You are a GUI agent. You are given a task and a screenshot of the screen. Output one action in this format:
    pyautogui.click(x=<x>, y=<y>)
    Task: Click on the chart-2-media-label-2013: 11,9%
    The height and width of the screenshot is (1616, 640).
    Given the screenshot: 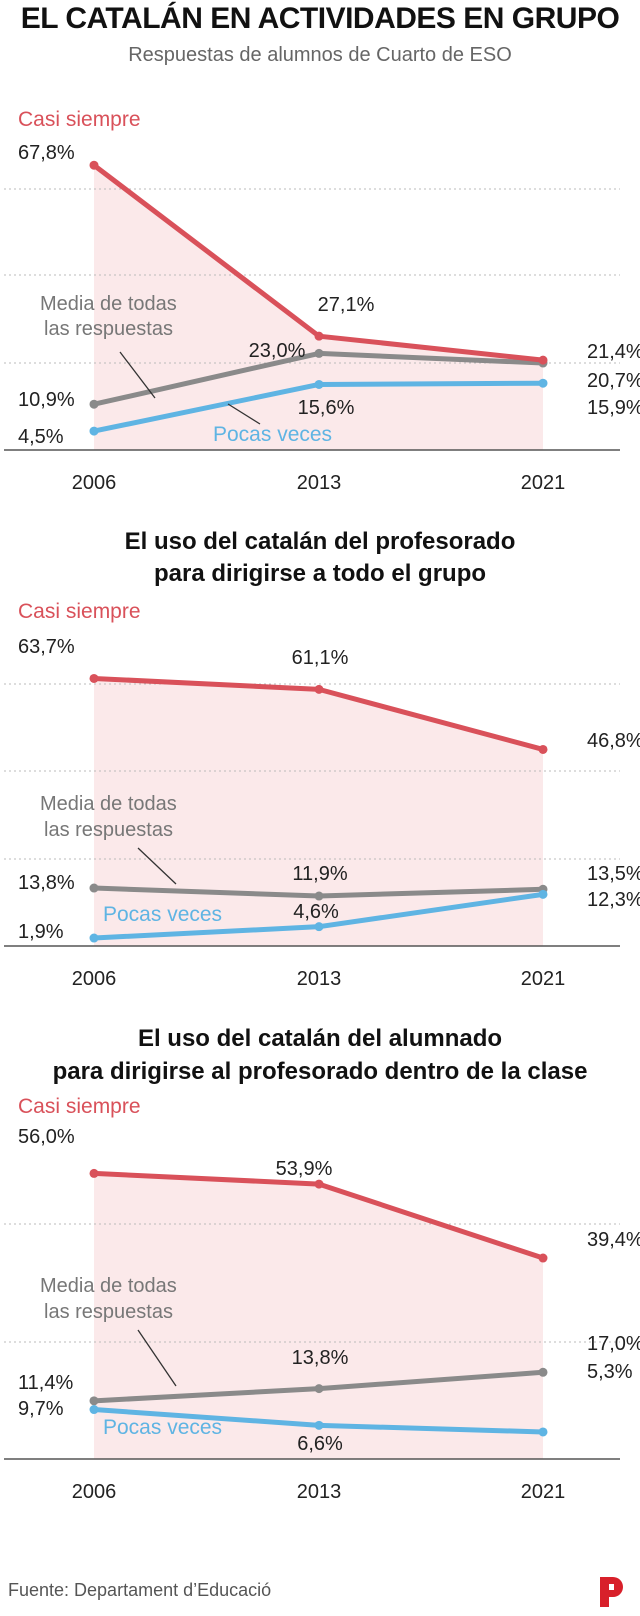 What is the action you would take?
    pyautogui.click(x=319, y=874)
    